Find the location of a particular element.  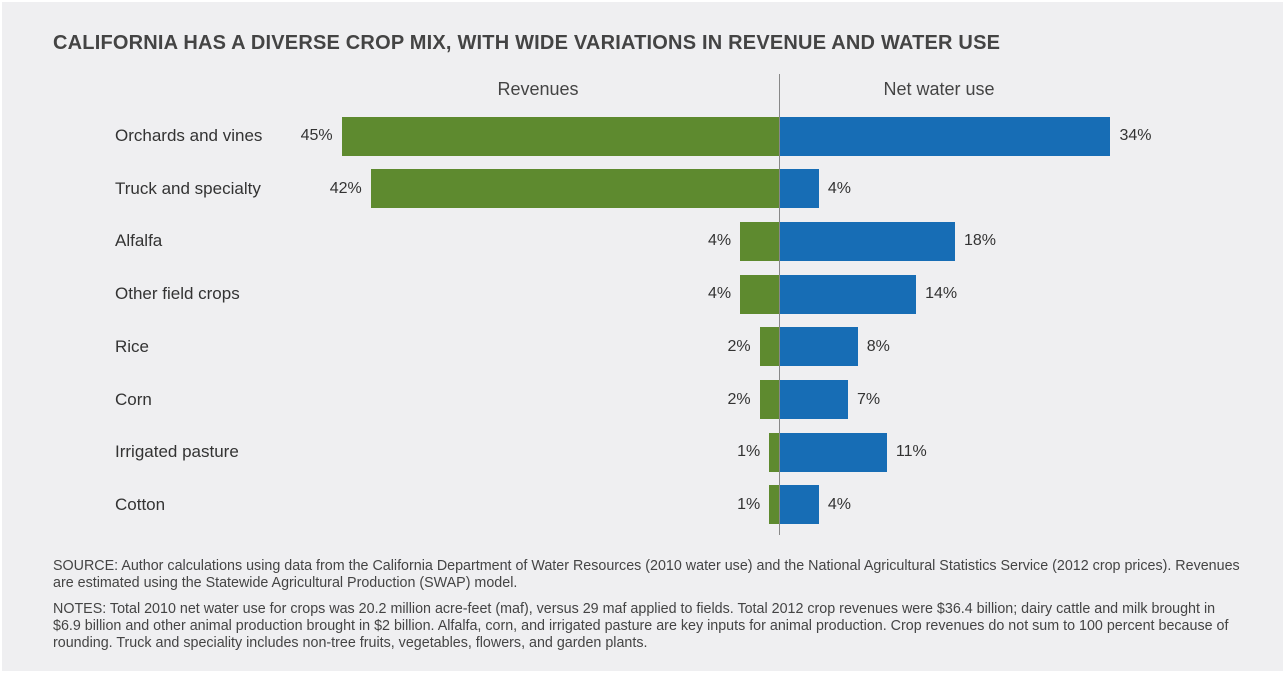

water-use-value-label: 34% is located at coordinates (1135, 135).